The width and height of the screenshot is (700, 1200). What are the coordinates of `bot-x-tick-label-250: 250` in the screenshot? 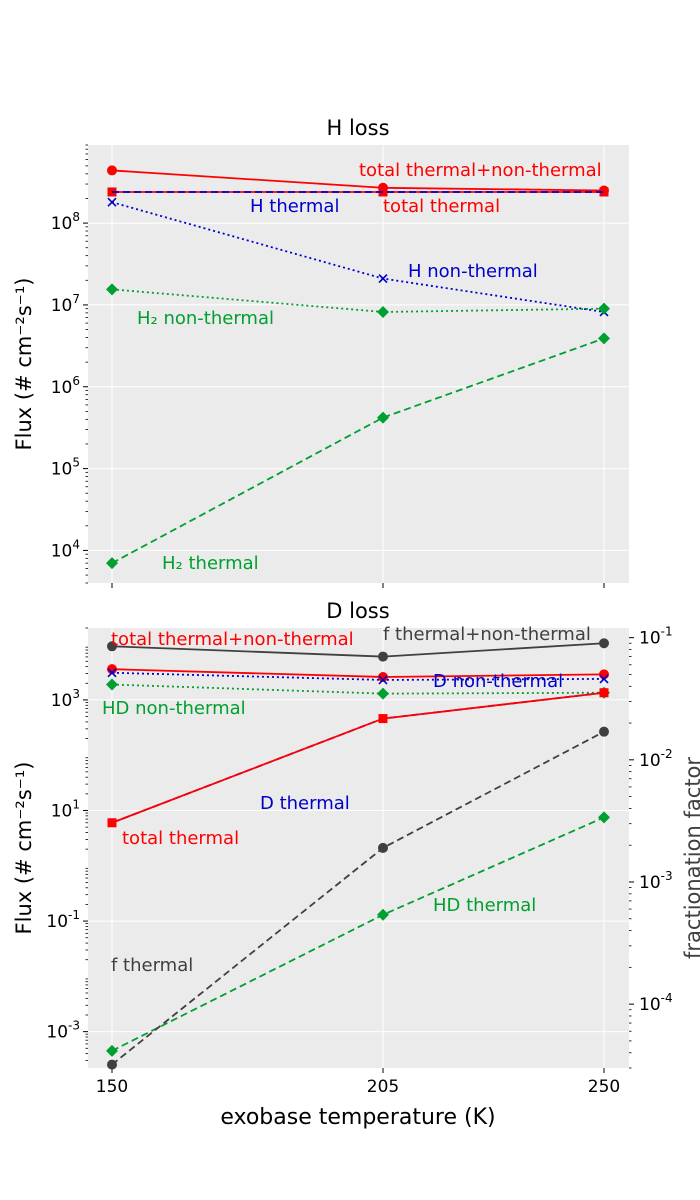 It's located at (604, 1087).